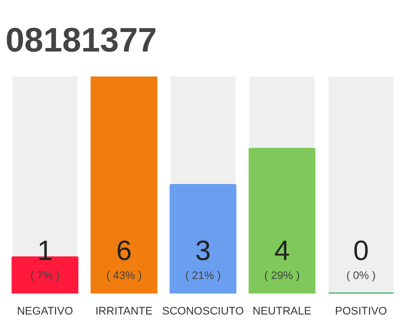  Describe the element at coordinates (282, 276) in the screenshot. I see `annotation: ( 29% )` at that location.